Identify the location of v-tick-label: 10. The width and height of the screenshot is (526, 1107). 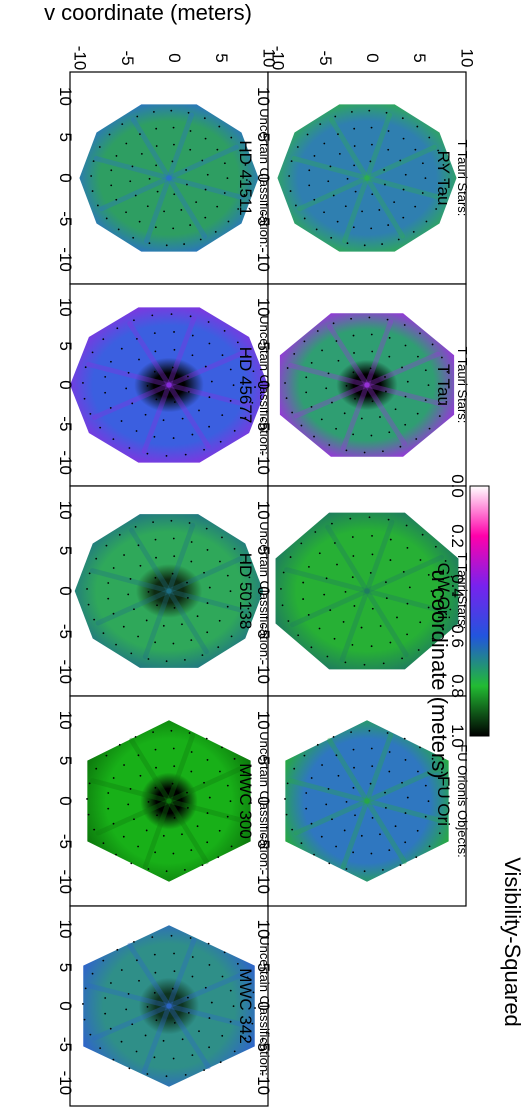
(268, 58).